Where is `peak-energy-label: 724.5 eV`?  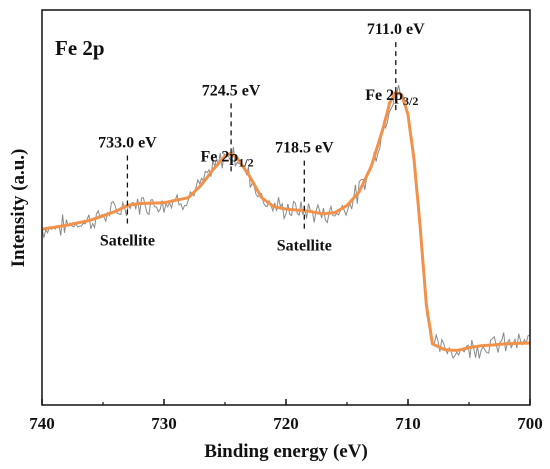 peak-energy-label: 724.5 eV is located at coordinates (231, 90).